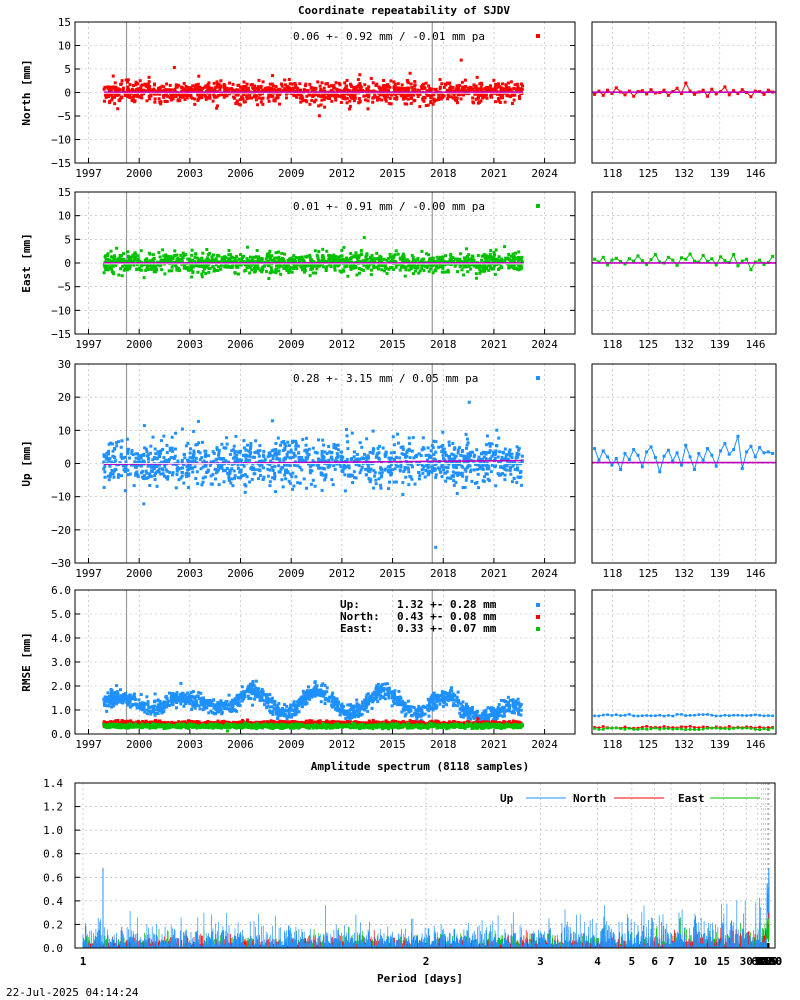 The height and width of the screenshot is (1000, 800). What do you see at coordinates (190, 344) in the screenshot?
I see `x-tick-label: 2003` at bounding box center [190, 344].